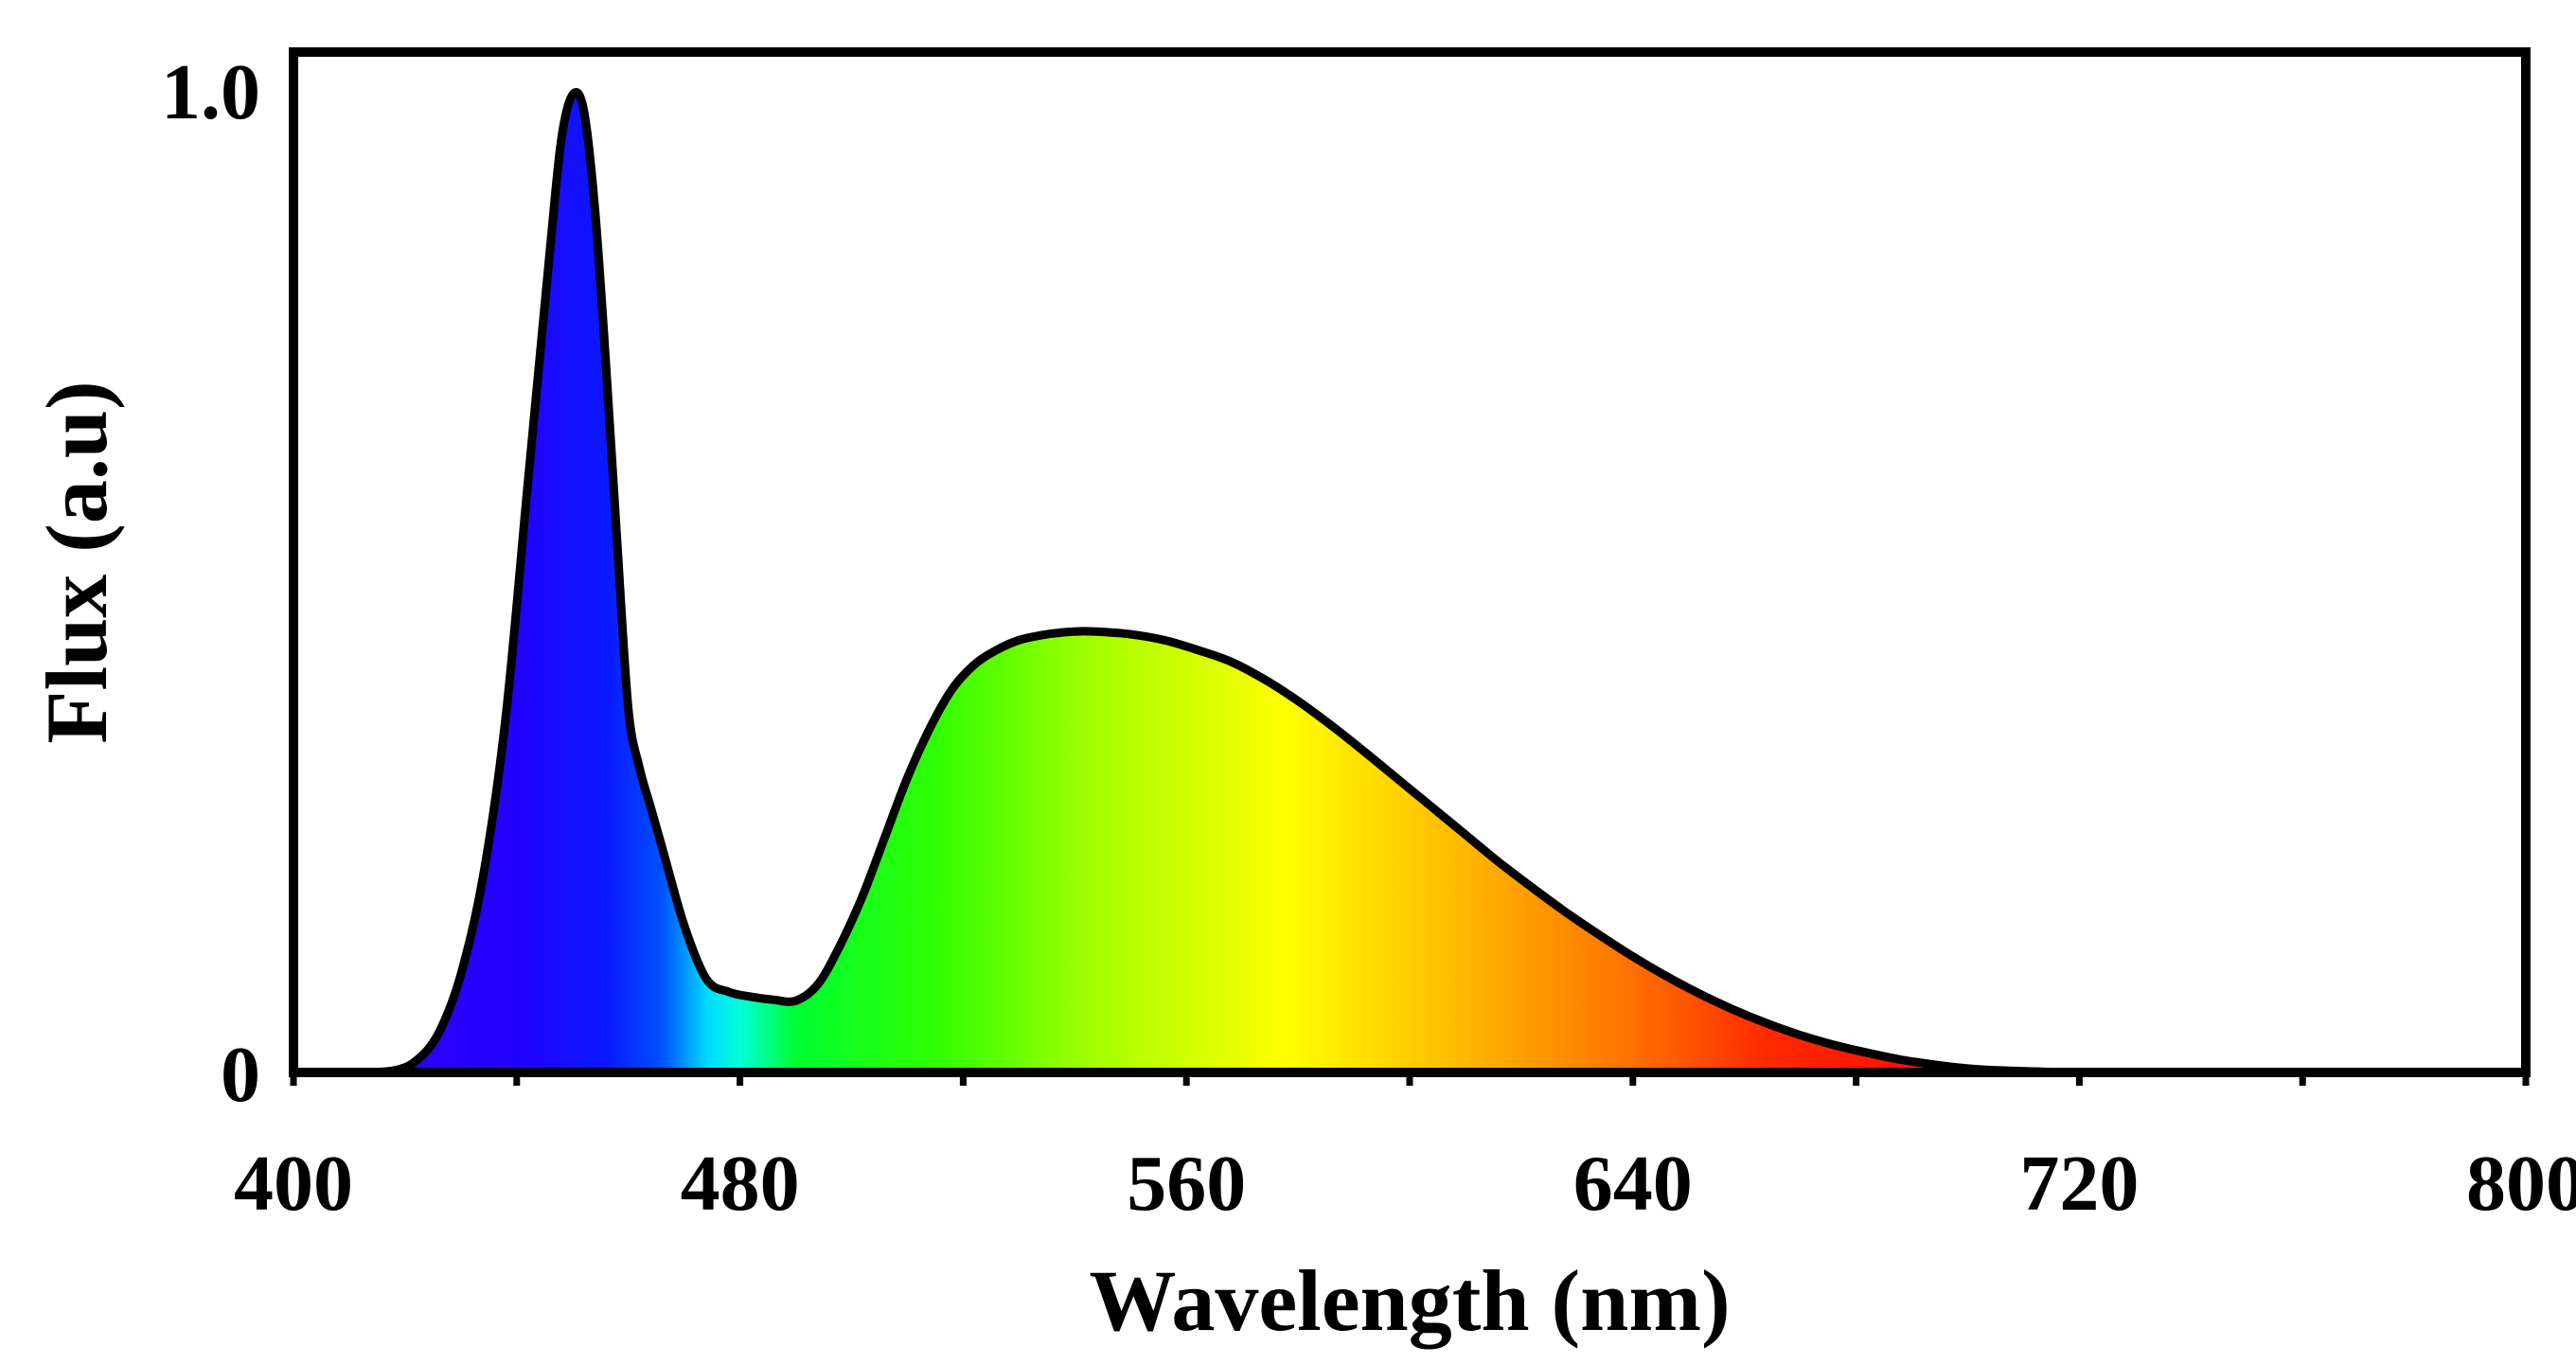 The image size is (2576, 1364). What do you see at coordinates (293, 1184) in the screenshot?
I see `x-tick-label-400: 400` at bounding box center [293, 1184].